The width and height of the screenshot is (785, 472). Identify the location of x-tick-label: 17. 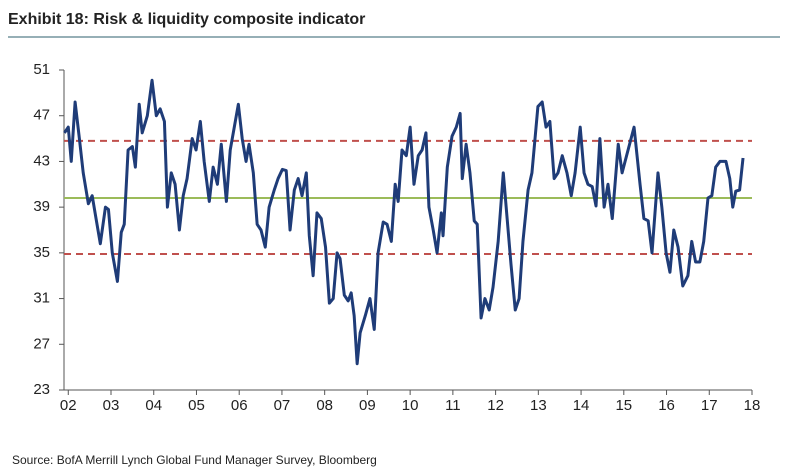
(709, 405).